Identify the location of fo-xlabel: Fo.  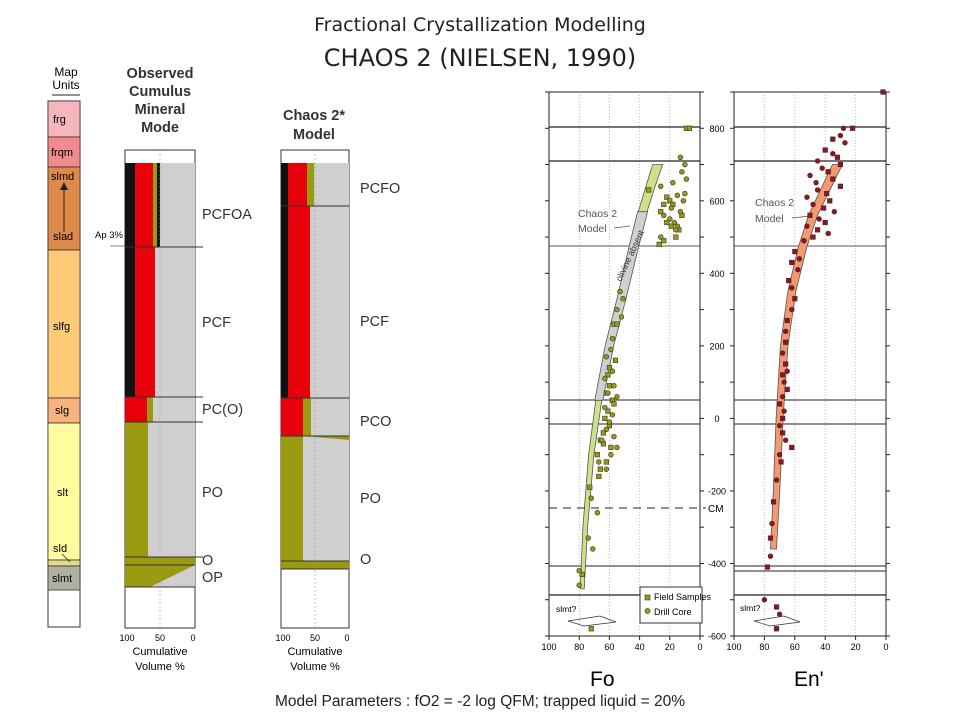
(602, 679).